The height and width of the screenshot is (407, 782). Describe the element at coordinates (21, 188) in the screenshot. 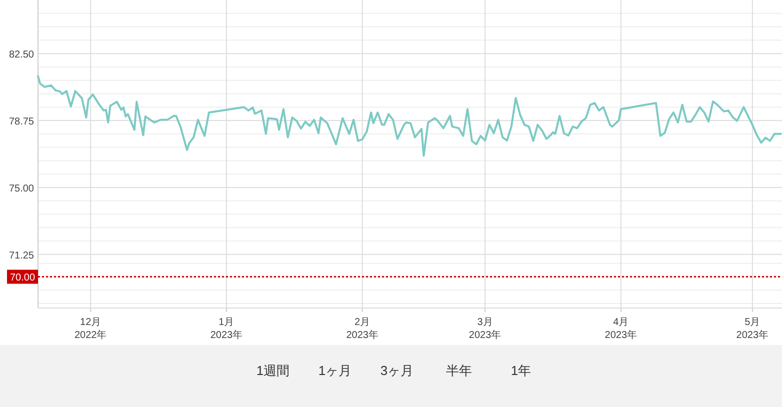

I see `y-tick-label: 75.00` at that location.